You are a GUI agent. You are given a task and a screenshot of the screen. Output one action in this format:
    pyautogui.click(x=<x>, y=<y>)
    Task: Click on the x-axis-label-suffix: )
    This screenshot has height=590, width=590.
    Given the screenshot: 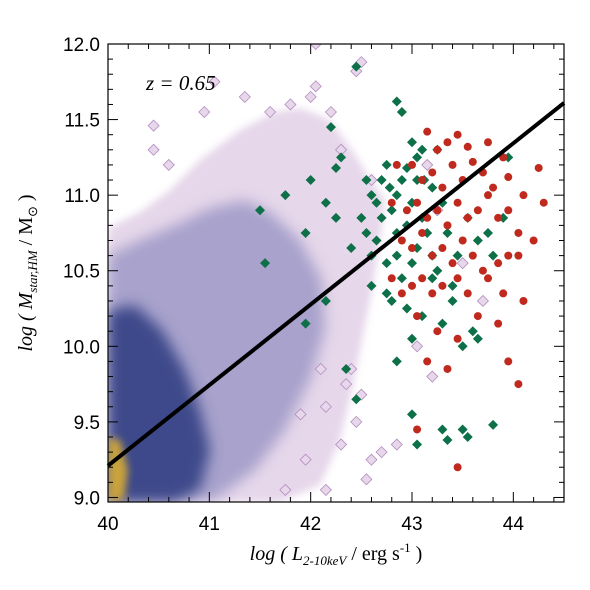 What is the action you would take?
    pyautogui.click(x=417, y=554)
    